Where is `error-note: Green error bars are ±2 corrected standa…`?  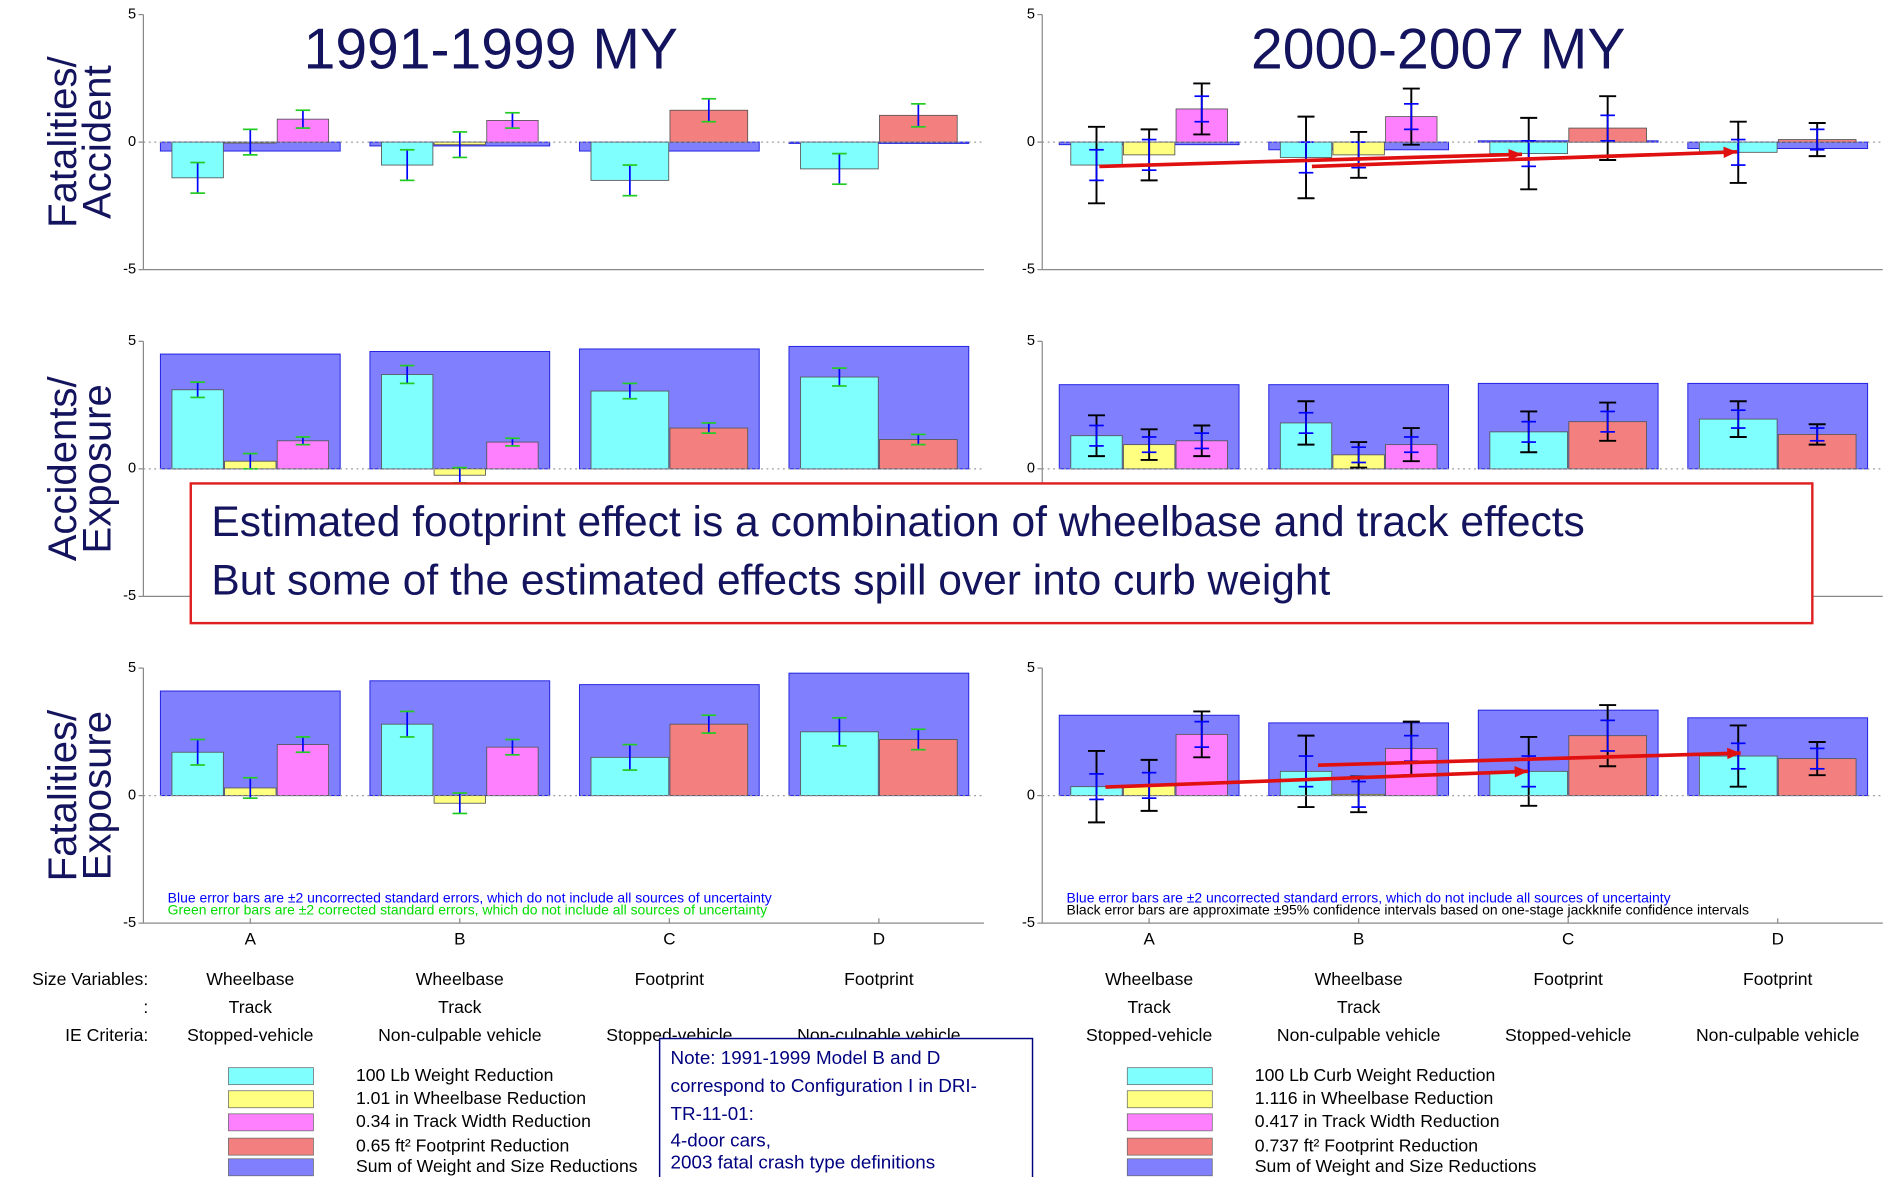
error-note: Green error bars are ±2 corrected standa… is located at coordinates (467, 910).